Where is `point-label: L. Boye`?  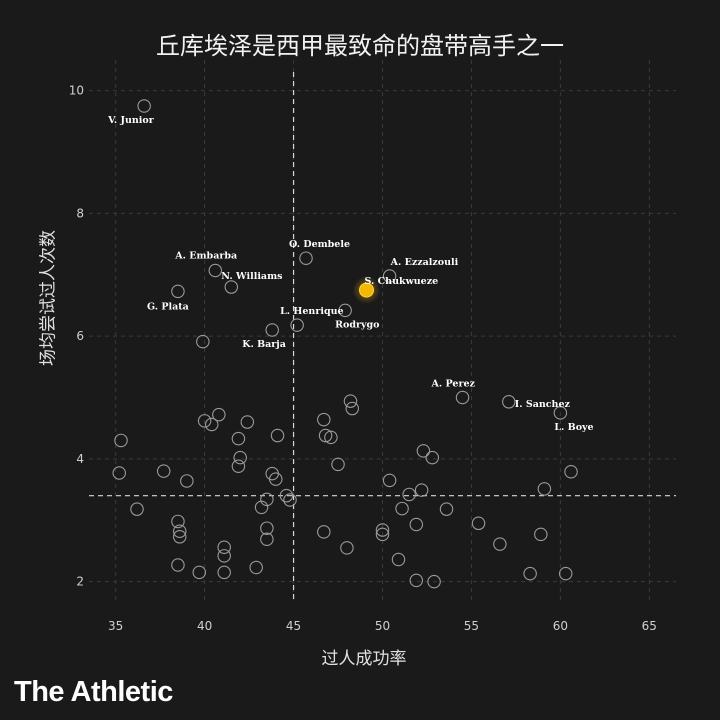 point-label: L. Boye is located at coordinates (573, 427).